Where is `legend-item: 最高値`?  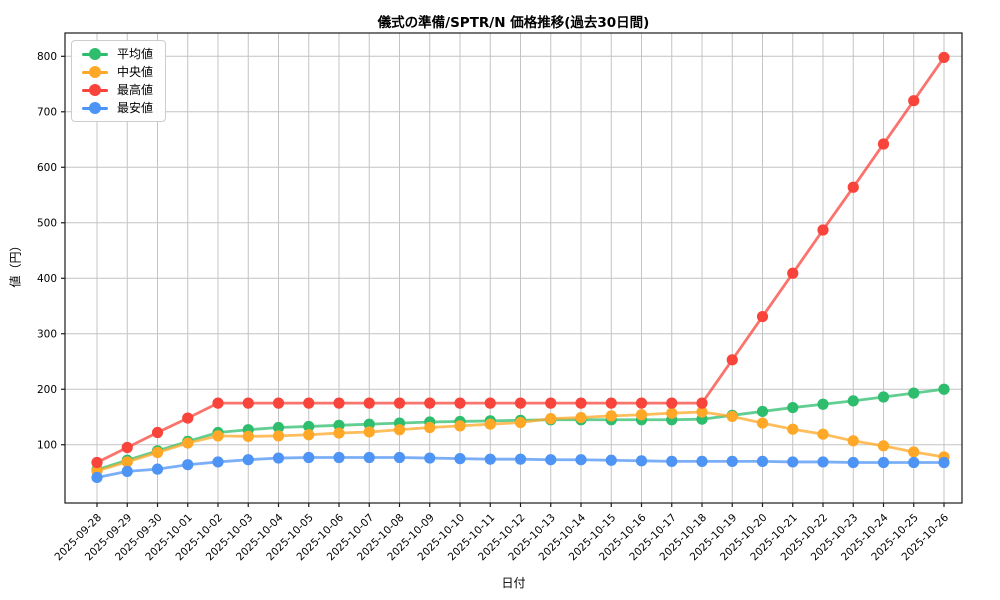
legend-item: 最高値 is located at coordinates (117, 90).